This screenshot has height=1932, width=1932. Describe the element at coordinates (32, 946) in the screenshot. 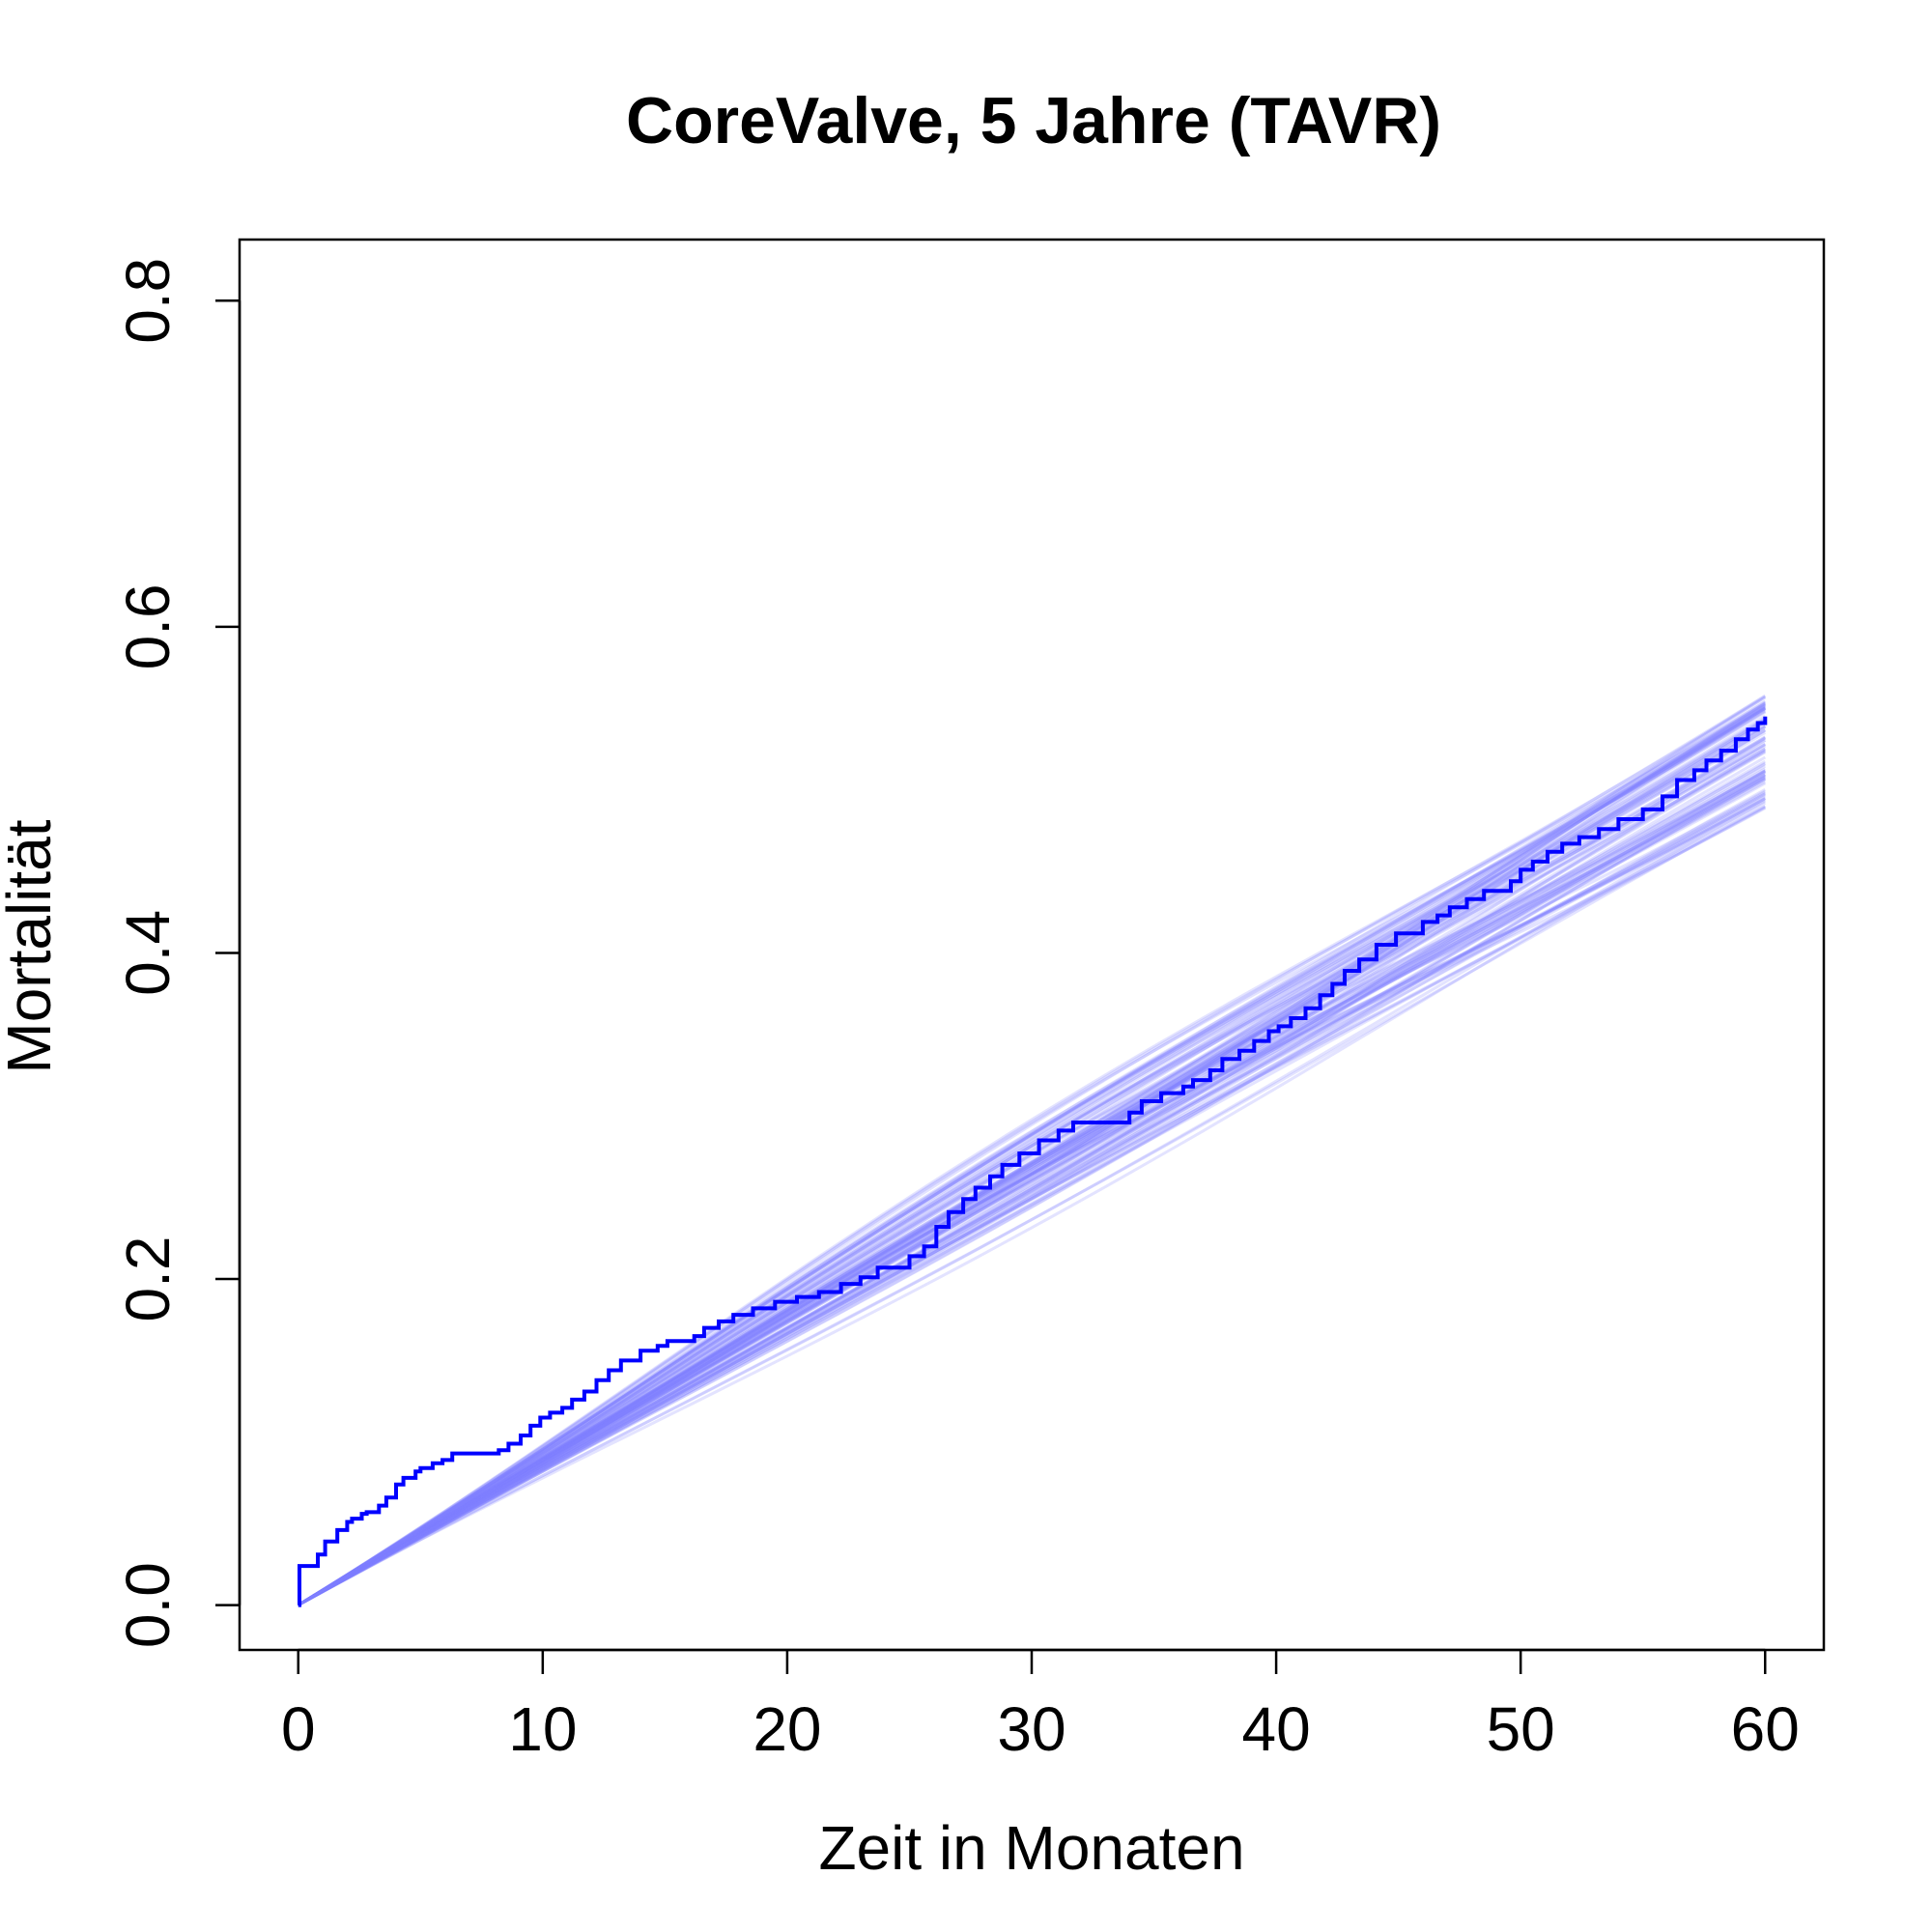

I see `y-axis-label: Mortalität` at that location.